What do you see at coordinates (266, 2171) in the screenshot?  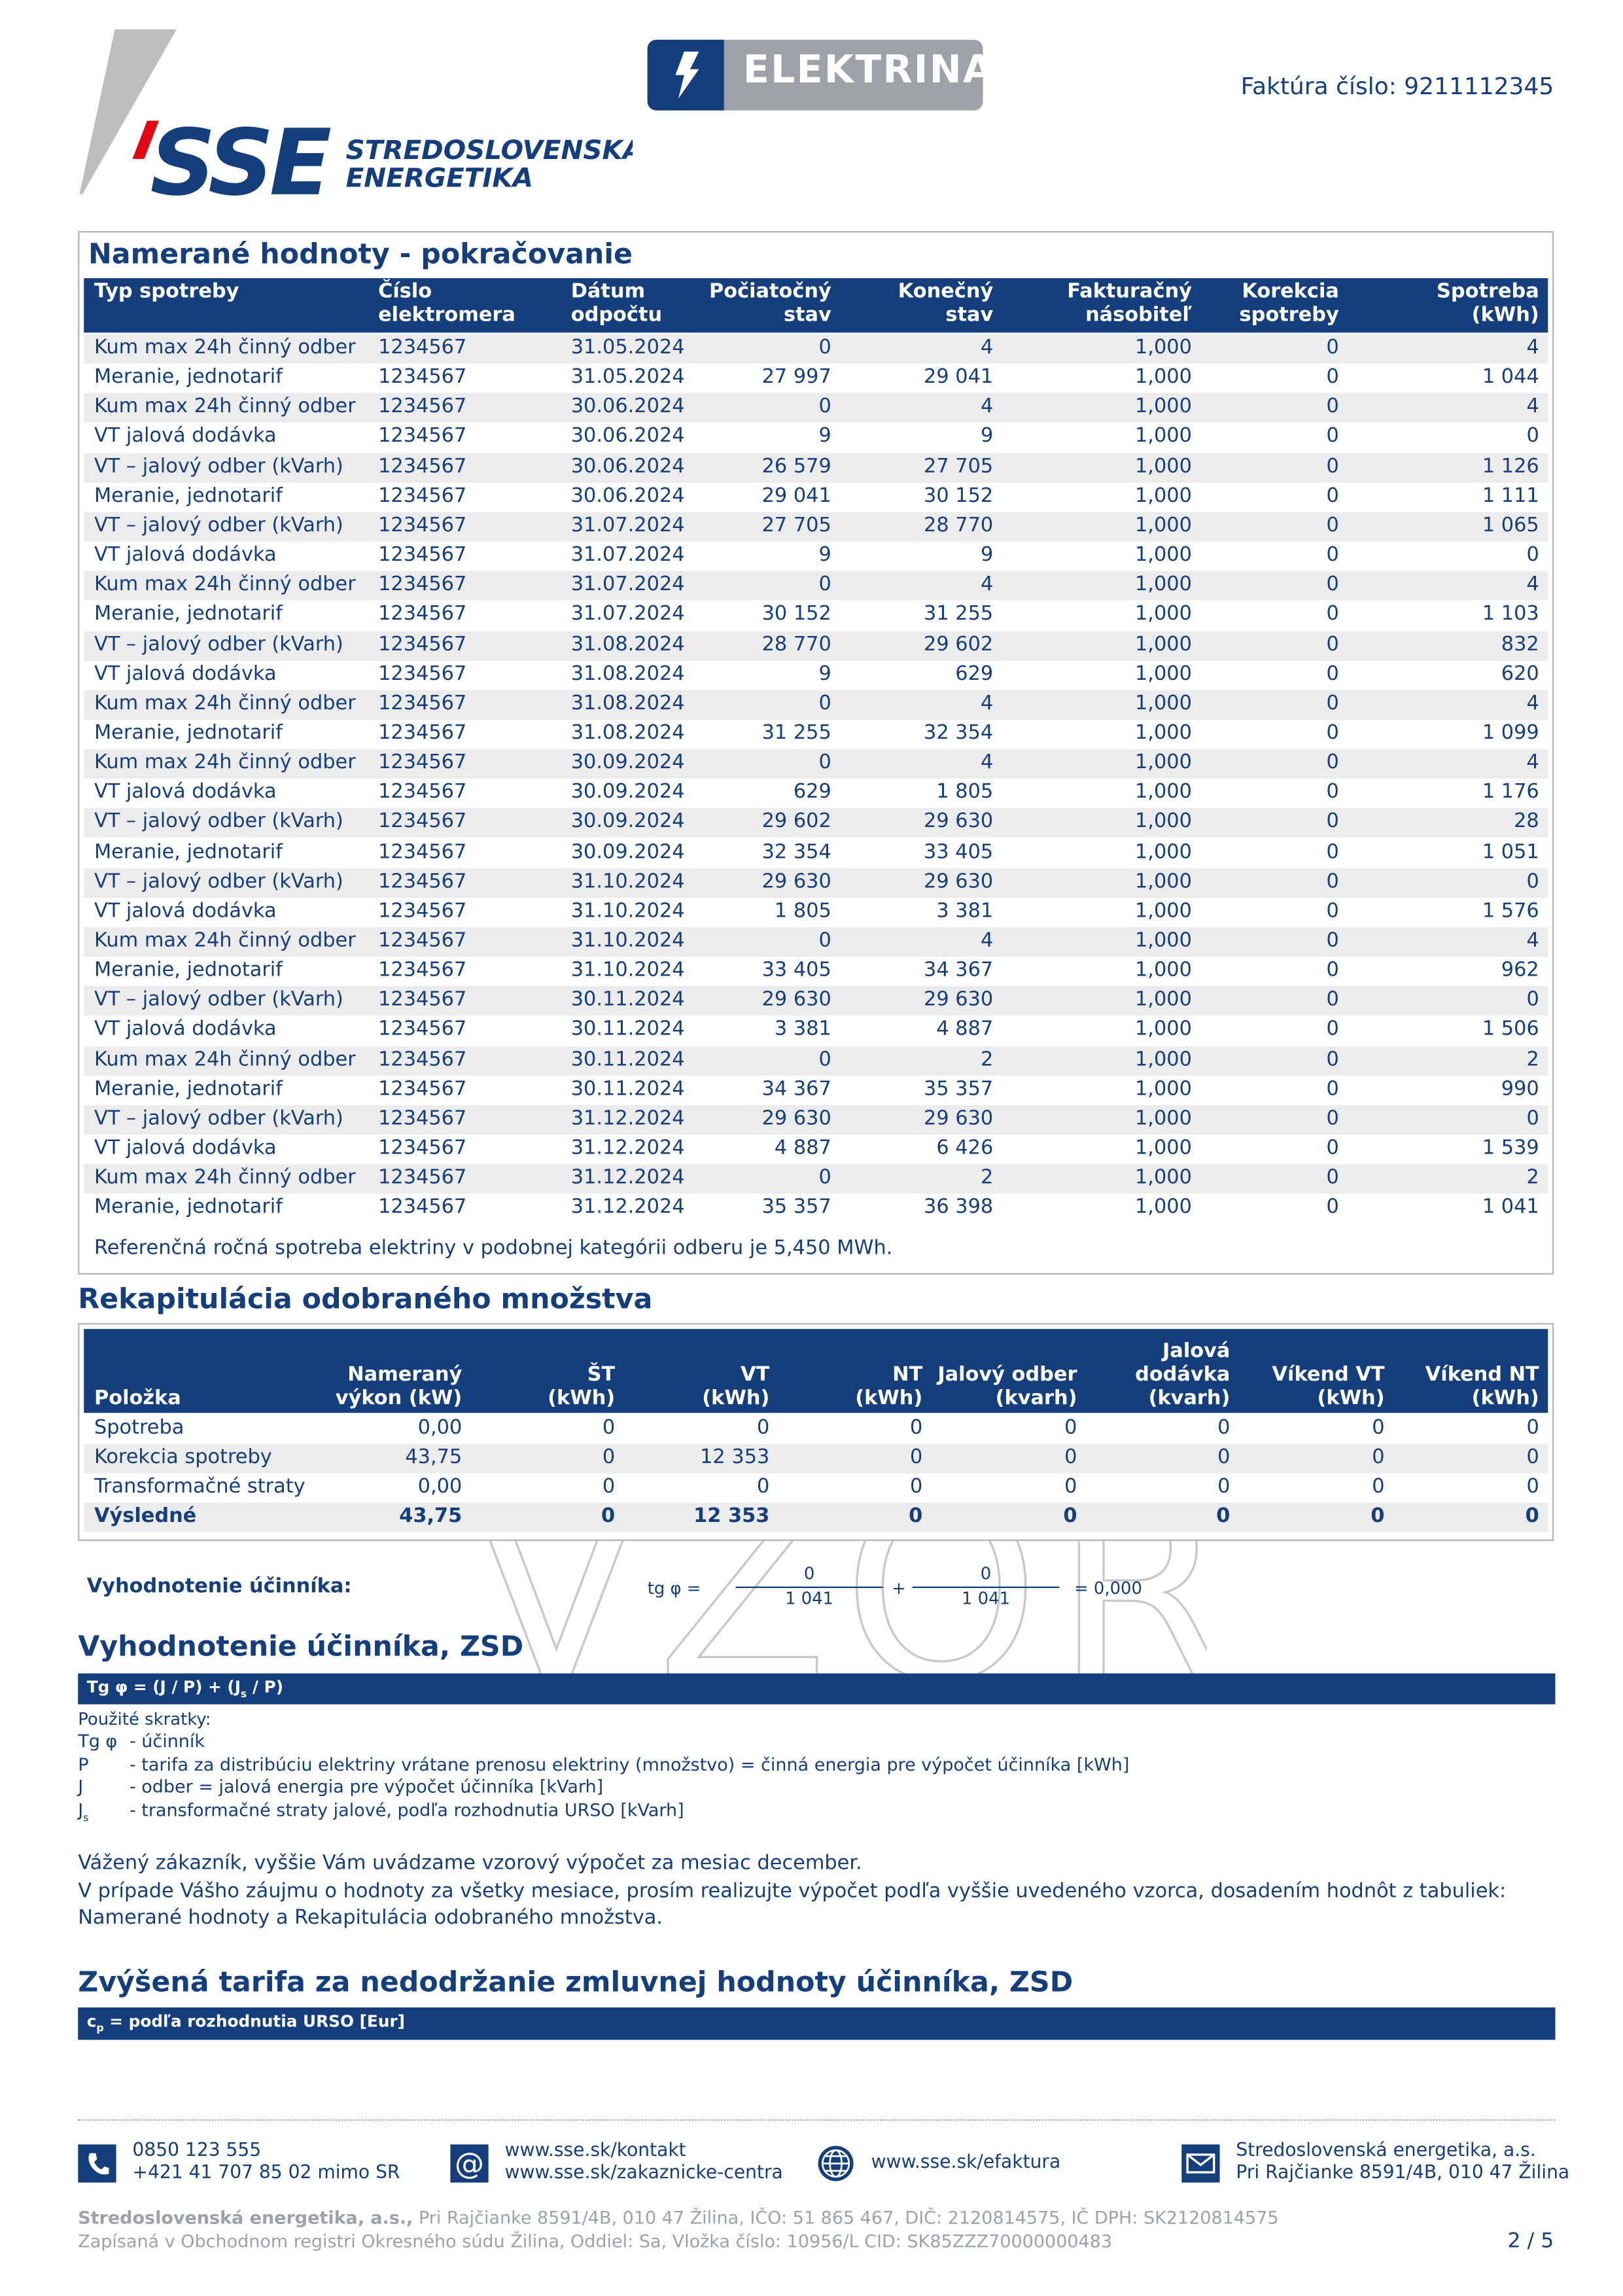 I see `contact-text: +421 41 707 85 02 mimo SR` at bounding box center [266, 2171].